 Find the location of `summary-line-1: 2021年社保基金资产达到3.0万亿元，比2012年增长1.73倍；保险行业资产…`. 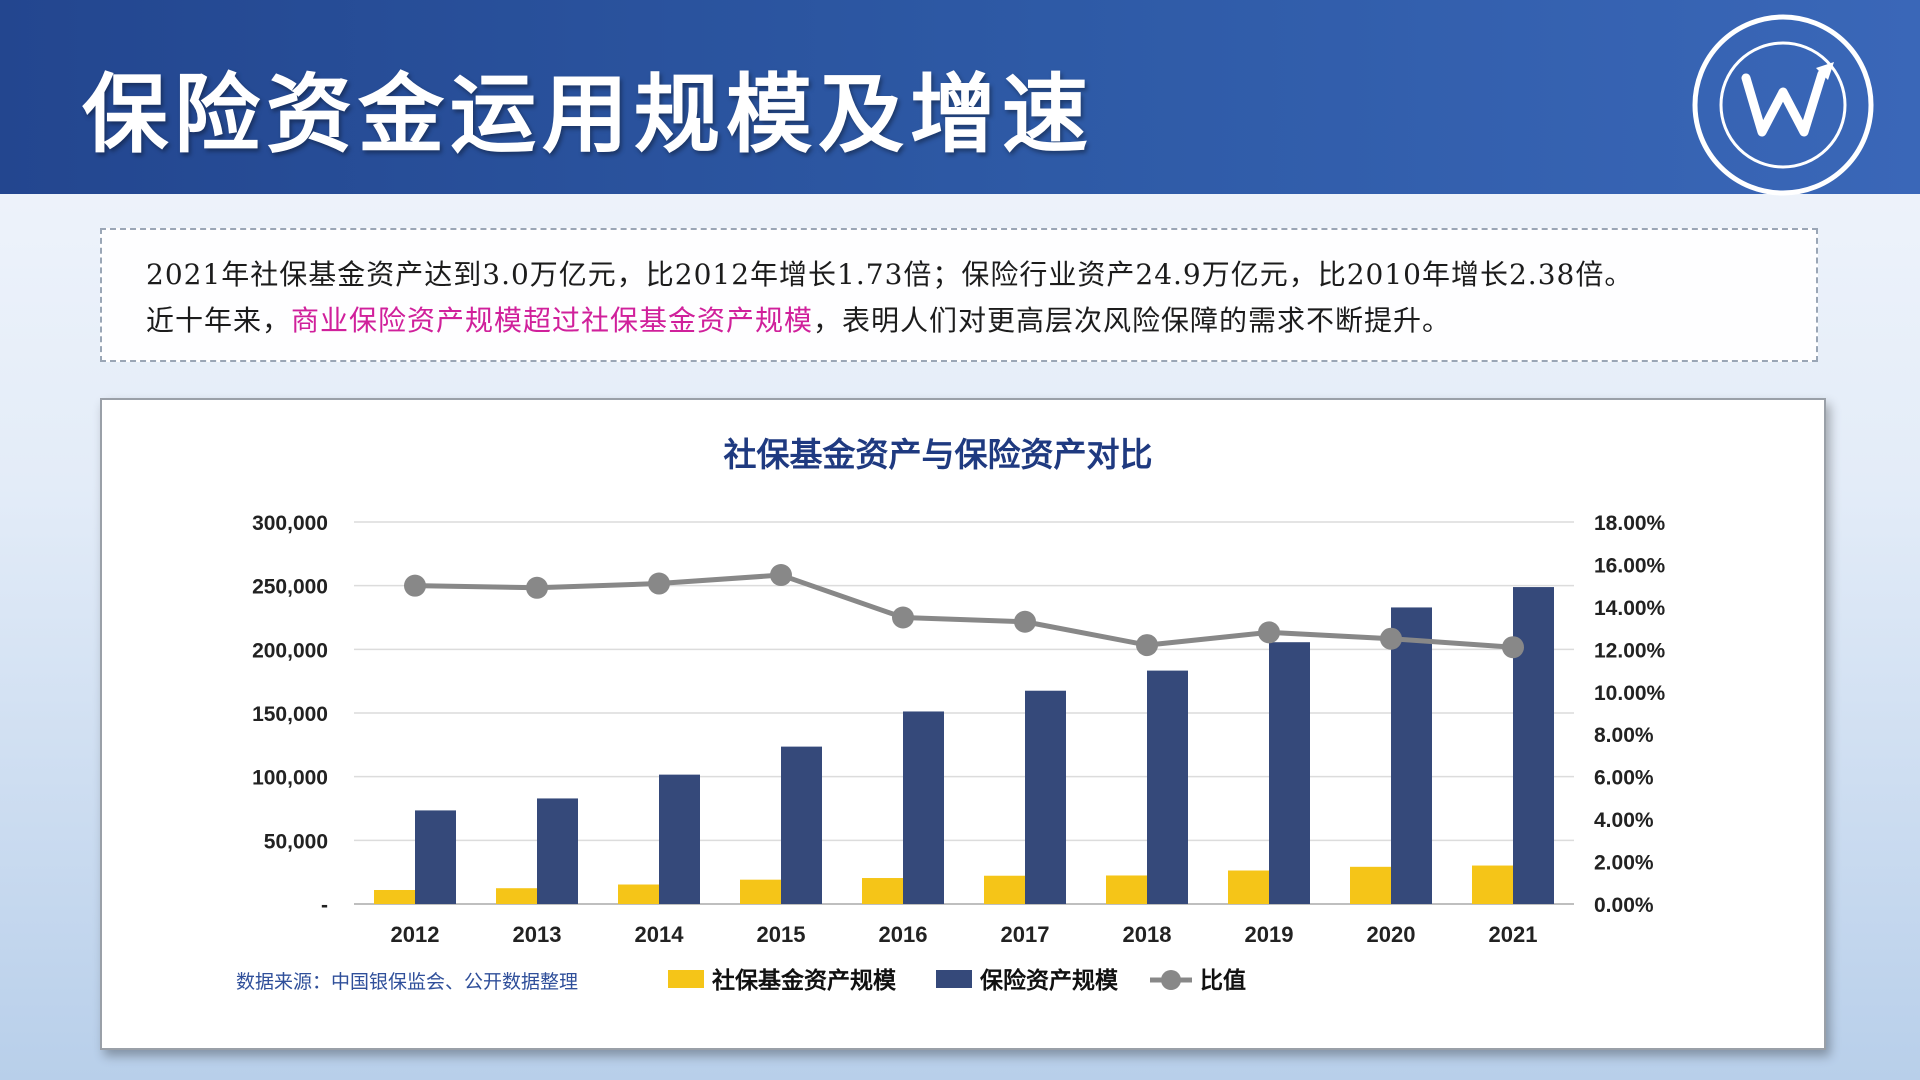

summary-line-1: 2021年社保基金资产达到3.0万亿元，比2012年增长1.73倍；保险行业资产… is located at coordinates (890, 274).